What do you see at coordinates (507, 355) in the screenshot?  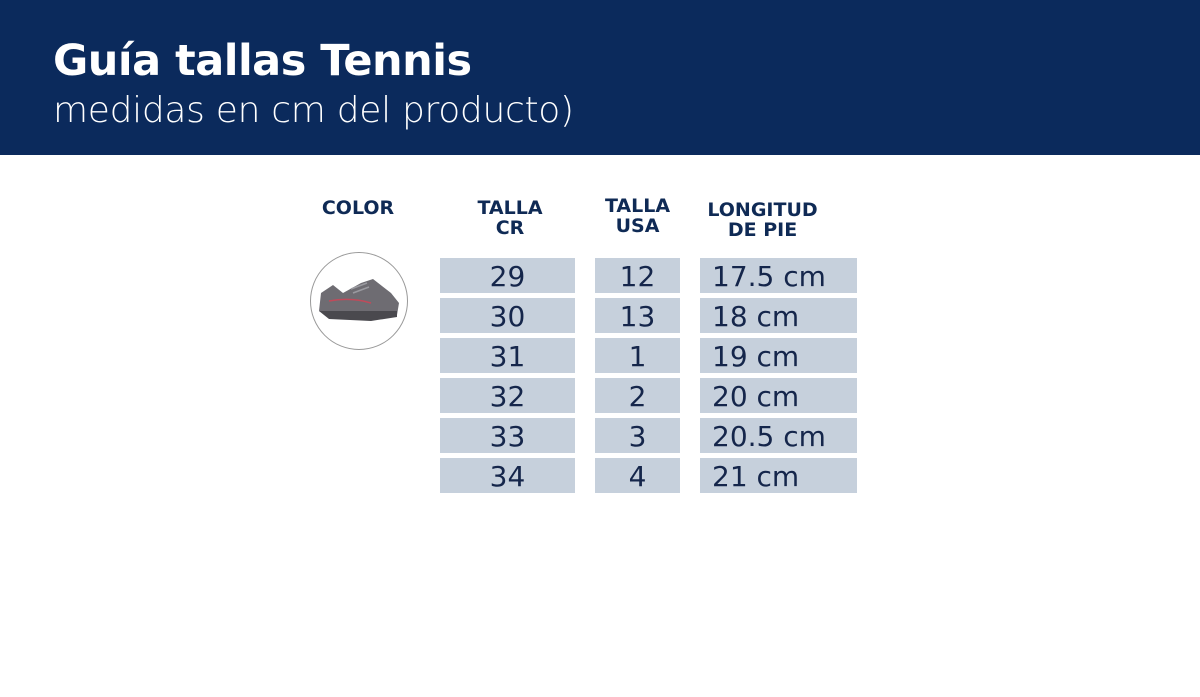 I see `table-cell-cr: 31` at bounding box center [507, 355].